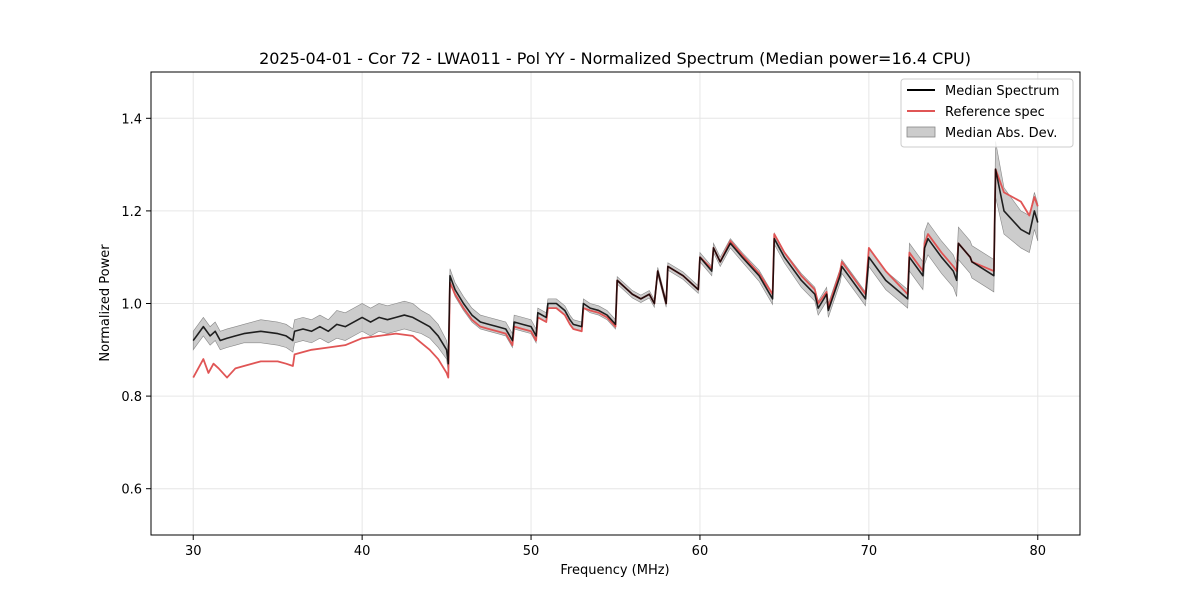  Describe the element at coordinates (869, 551) in the screenshot. I see `x-tick-label: 70` at that location.